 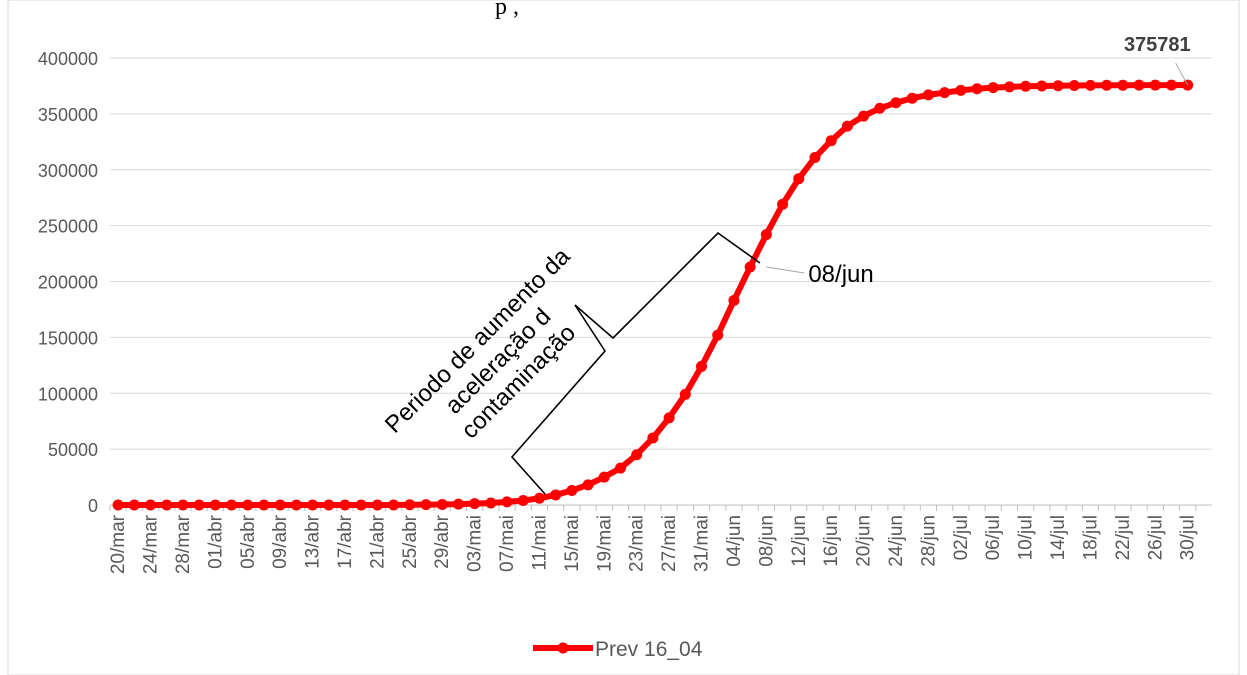 I want to click on x-tick-label: 07/mai, so click(x=507, y=543).